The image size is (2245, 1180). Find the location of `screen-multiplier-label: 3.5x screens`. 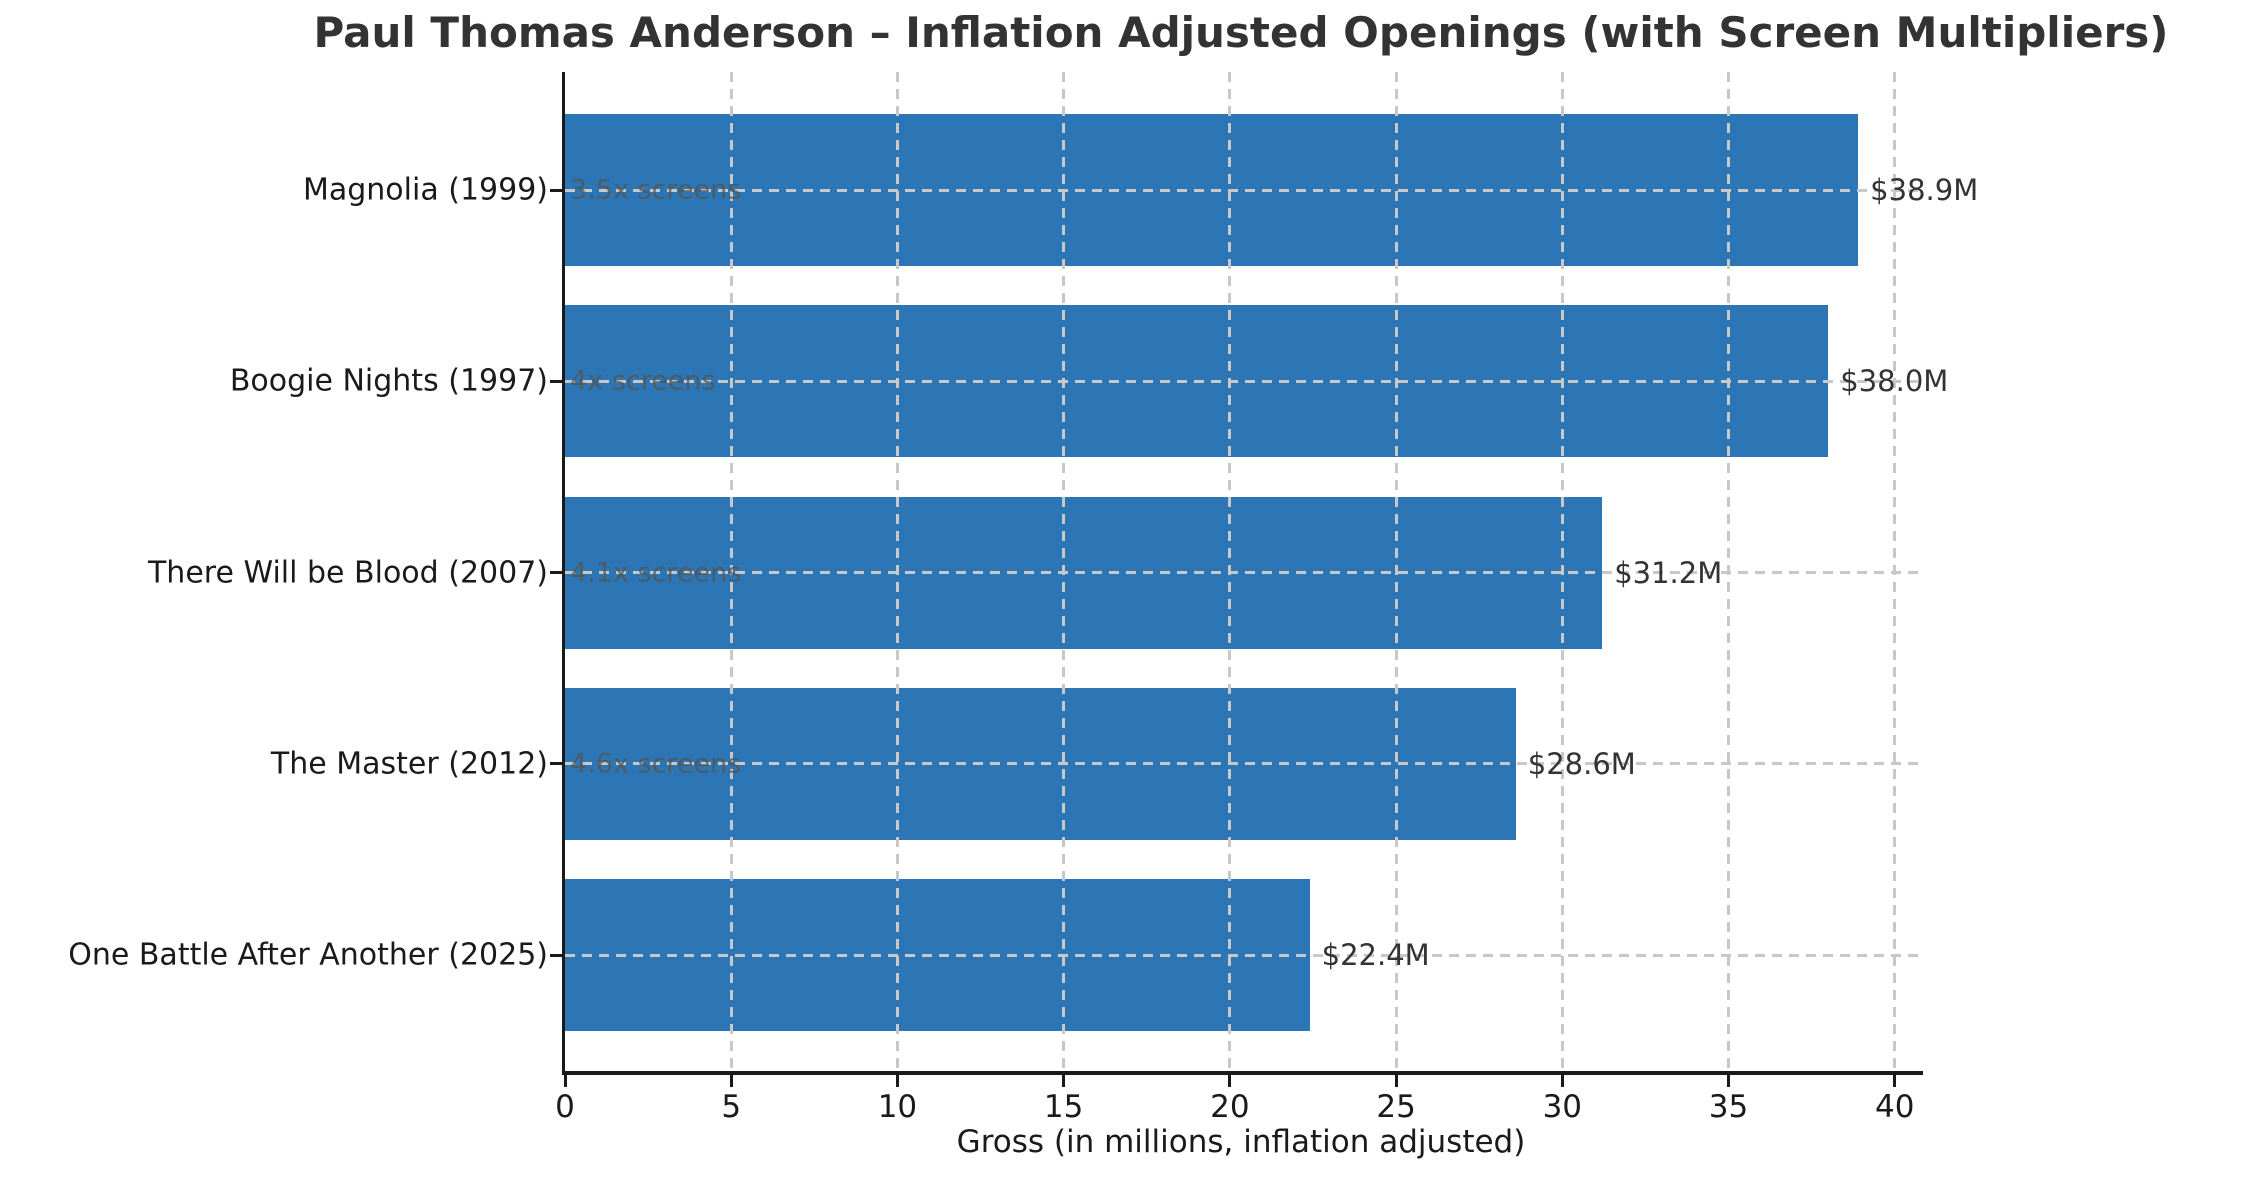

screen-multiplier-label: 3.5x screens is located at coordinates (656, 190).